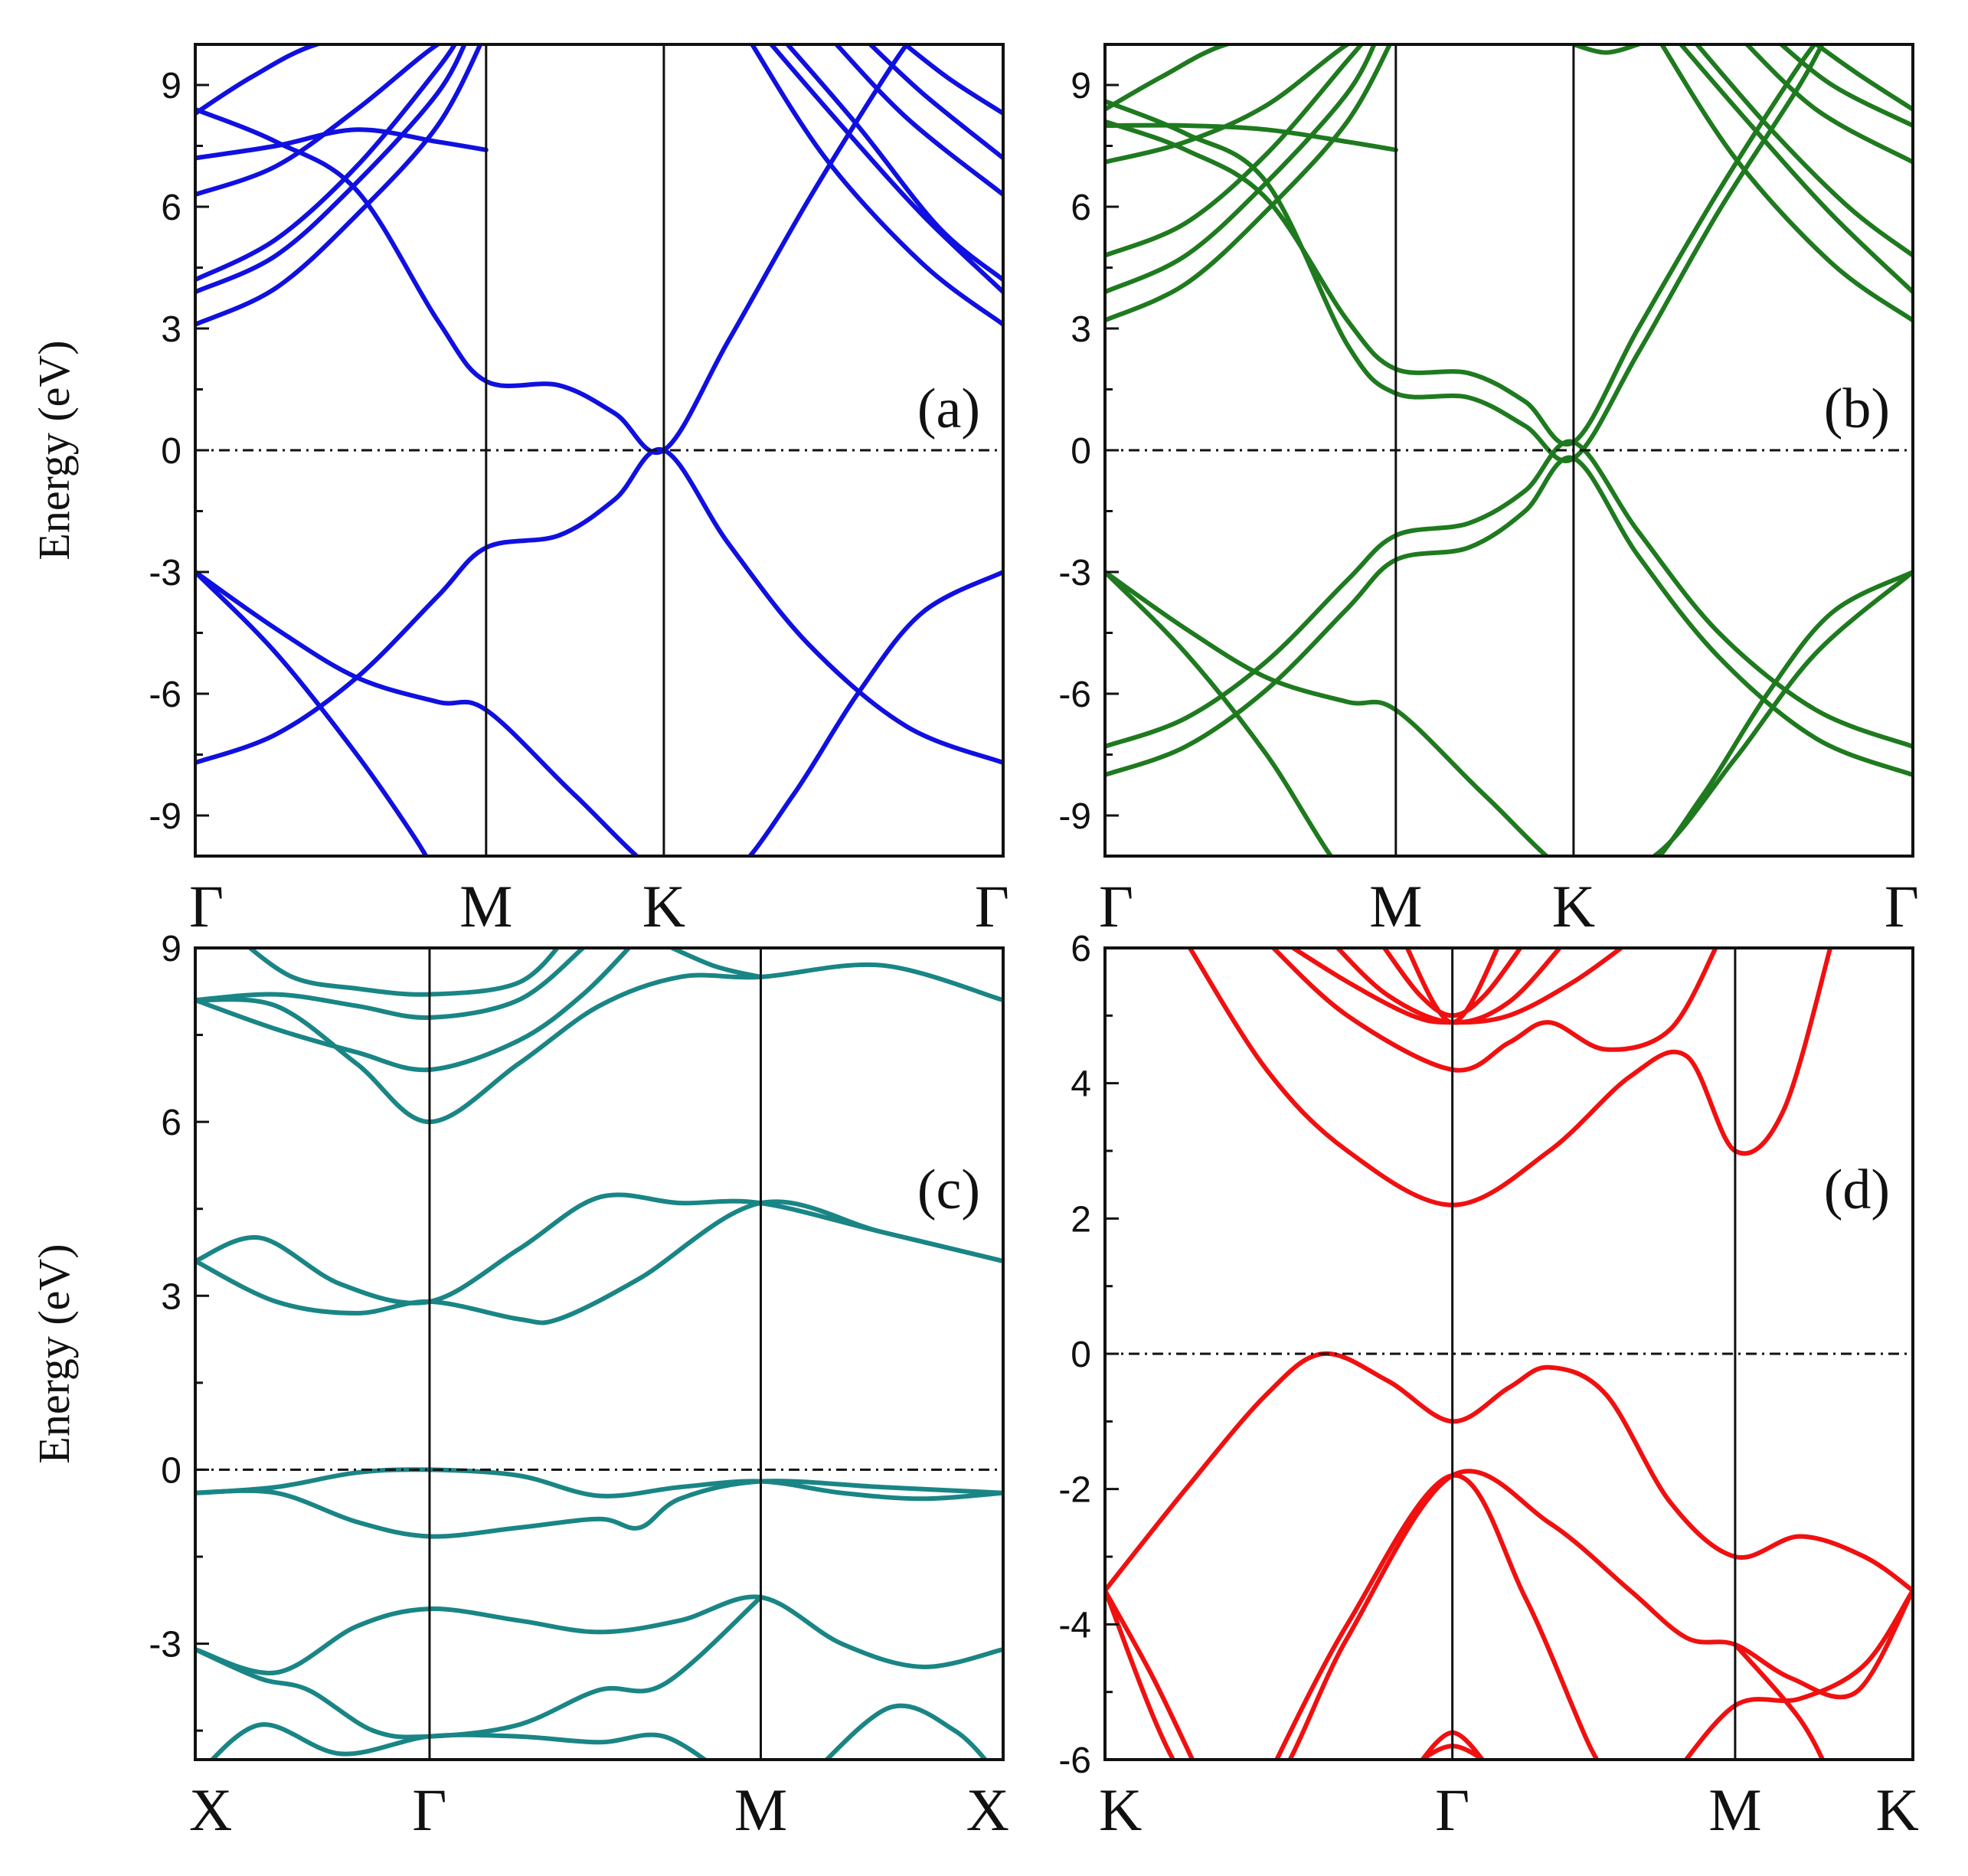  What do you see at coordinates (1081, 208) in the screenshot?
I see `ytick-label-b-5: 6` at bounding box center [1081, 208].